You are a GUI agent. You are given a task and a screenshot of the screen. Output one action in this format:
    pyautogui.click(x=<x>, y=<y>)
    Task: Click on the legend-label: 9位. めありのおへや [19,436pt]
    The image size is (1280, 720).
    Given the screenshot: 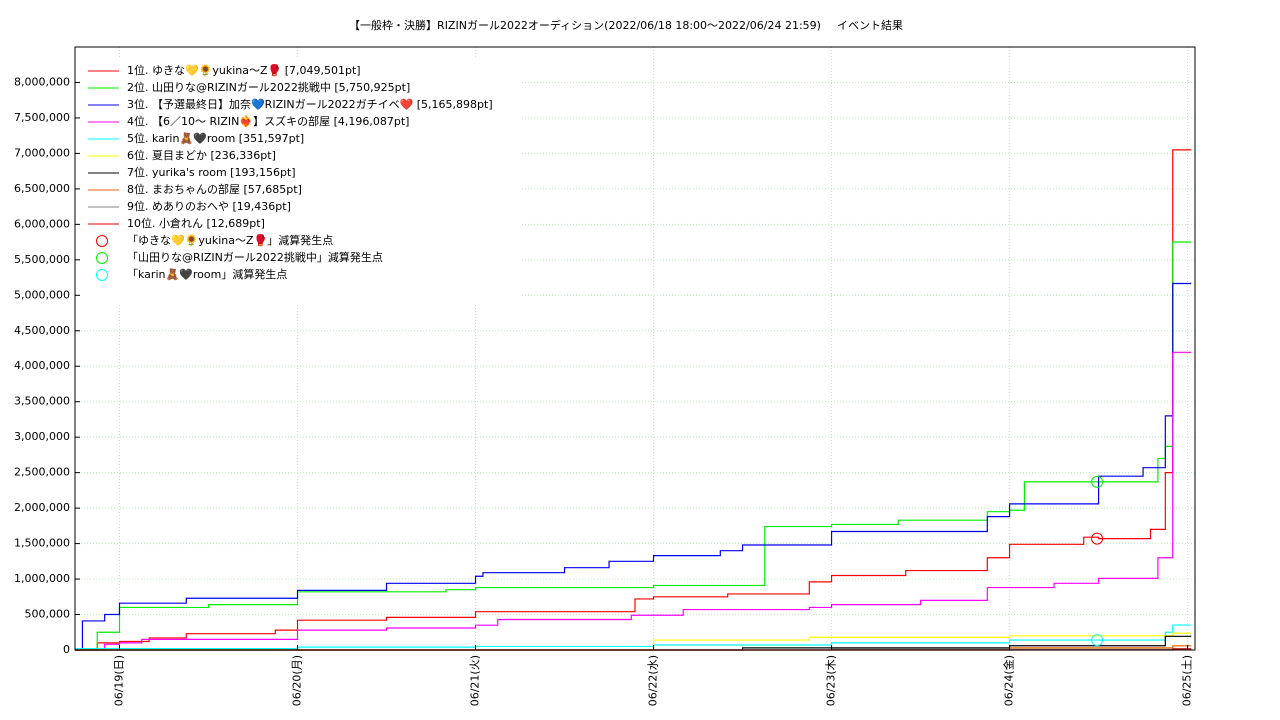 What is the action you would take?
    pyautogui.click(x=209, y=206)
    